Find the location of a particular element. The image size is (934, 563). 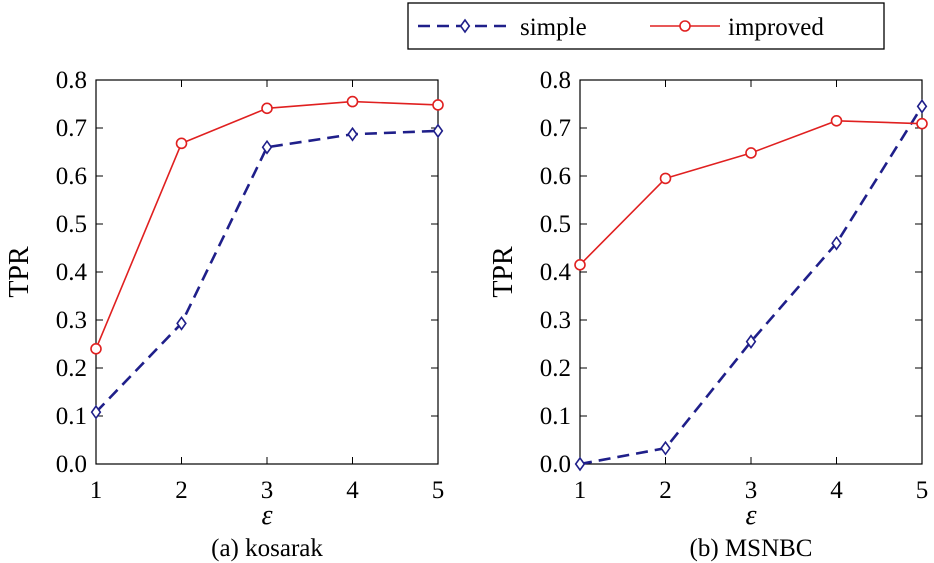

legend-box is located at coordinates (646, 26).